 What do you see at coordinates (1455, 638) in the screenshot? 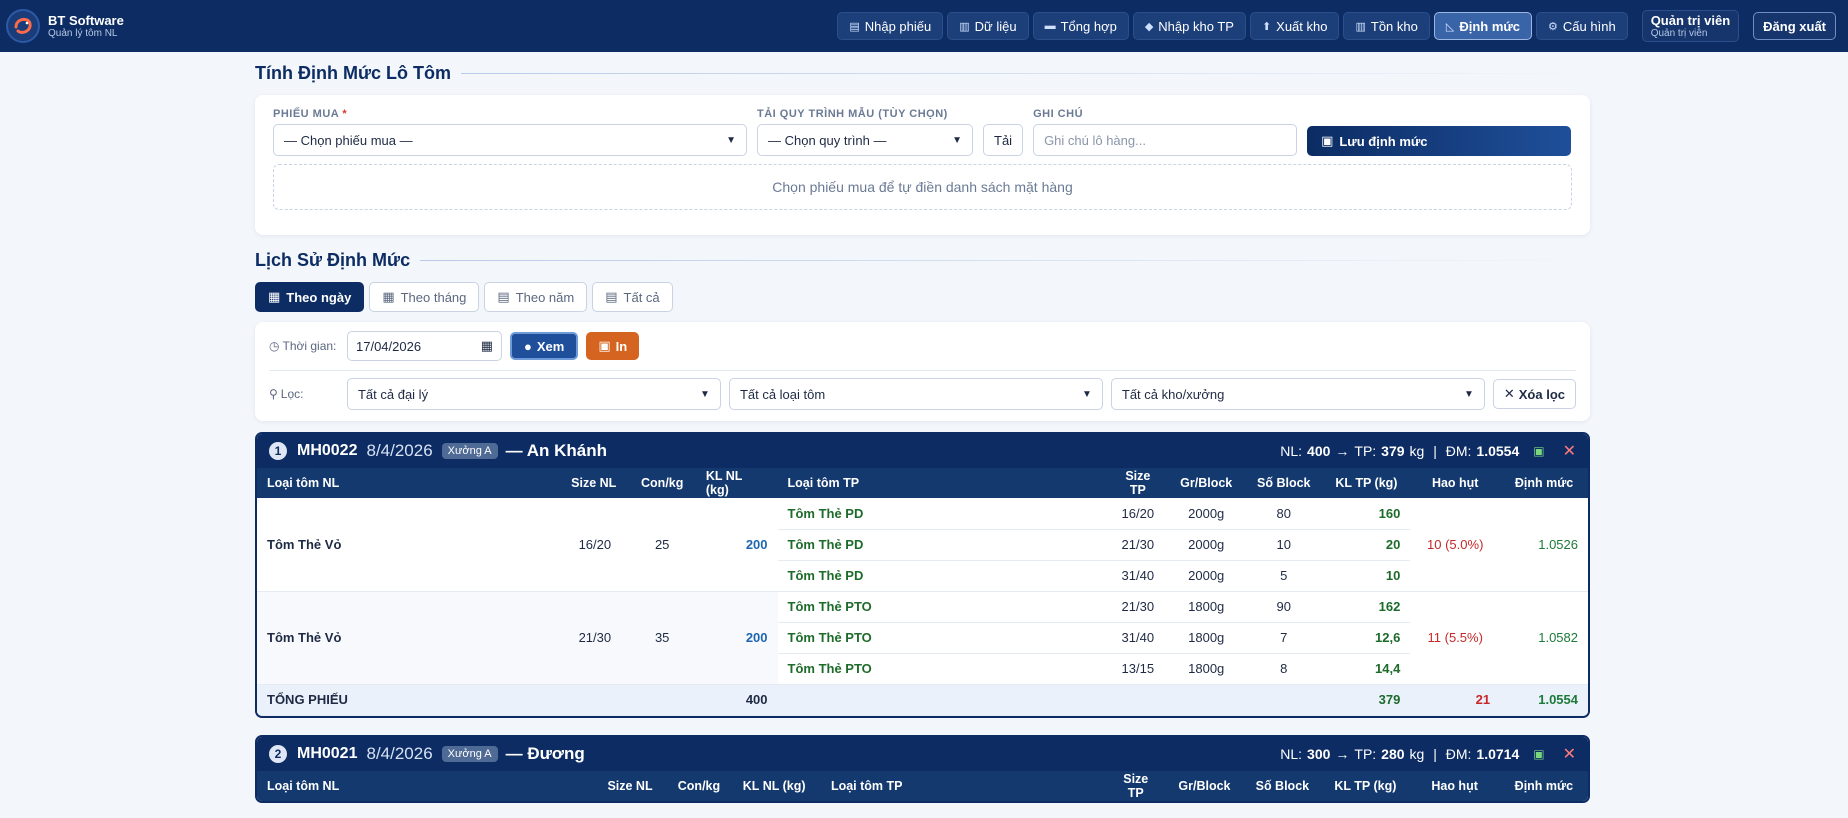
I see `loss-cell: 11 (5.5%)` at bounding box center [1455, 638].